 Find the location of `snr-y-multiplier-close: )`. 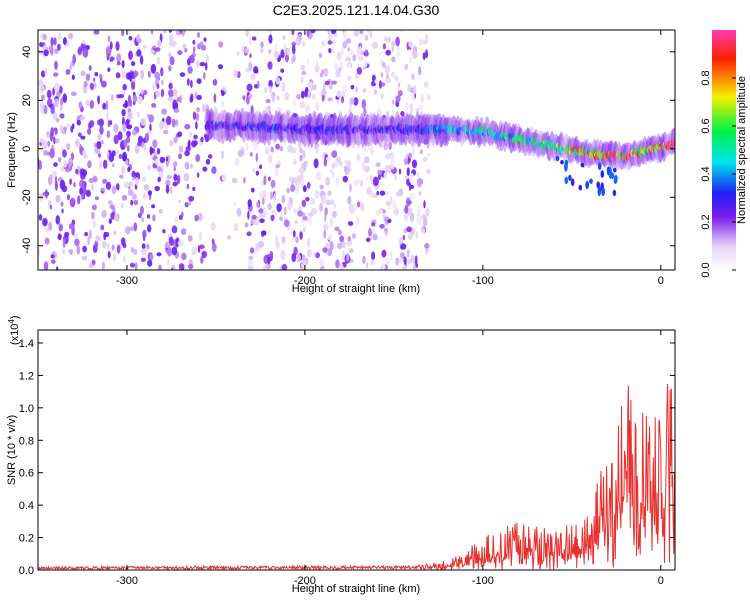

snr-y-multiplier-close: ) is located at coordinates (15, 317).